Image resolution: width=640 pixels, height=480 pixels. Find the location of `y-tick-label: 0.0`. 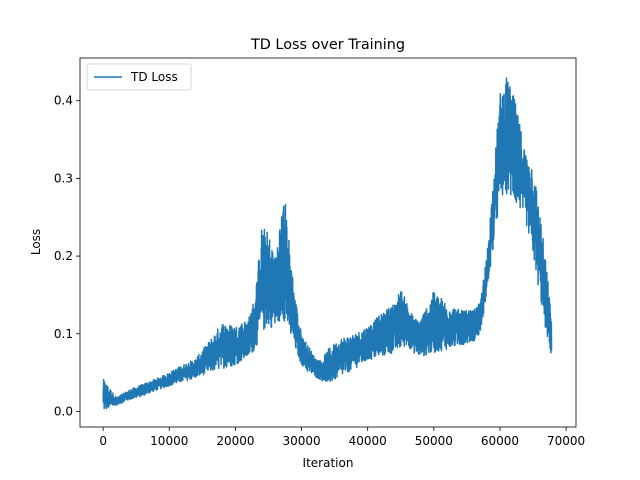

y-tick-label: 0.0 is located at coordinates (63, 411).